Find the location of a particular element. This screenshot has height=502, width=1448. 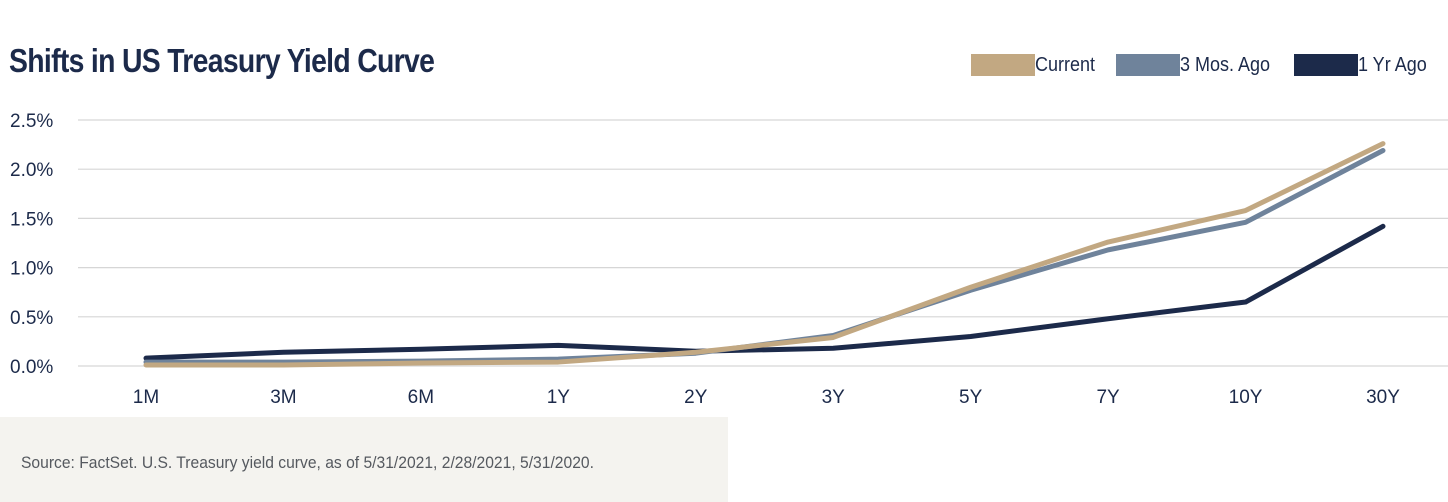

legend-label-1-yr-ago: 1 Yr Ago is located at coordinates (1392, 64).